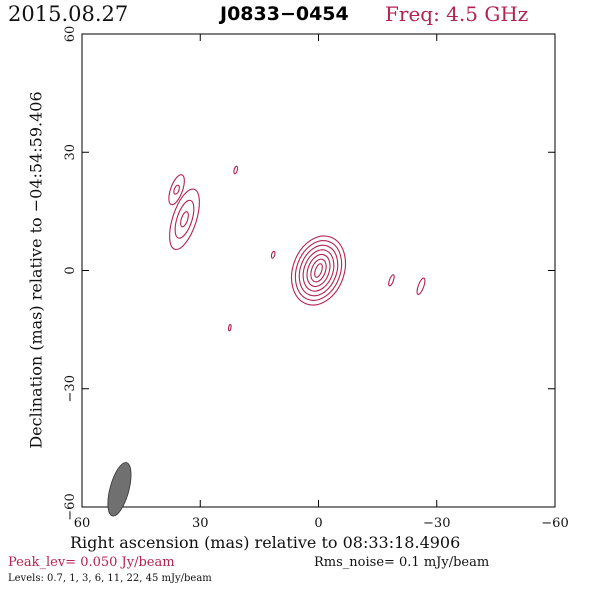 This screenshot has height=590, width=590. What do you see at coordinates (318, 523) in the screenshot?
I see `x-tick-label: 0` at bounding box center [318, 523].